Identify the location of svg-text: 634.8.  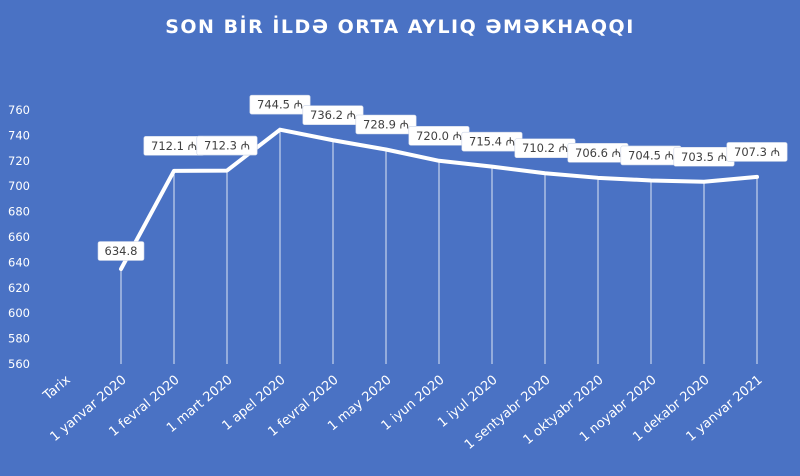
(121, 251).